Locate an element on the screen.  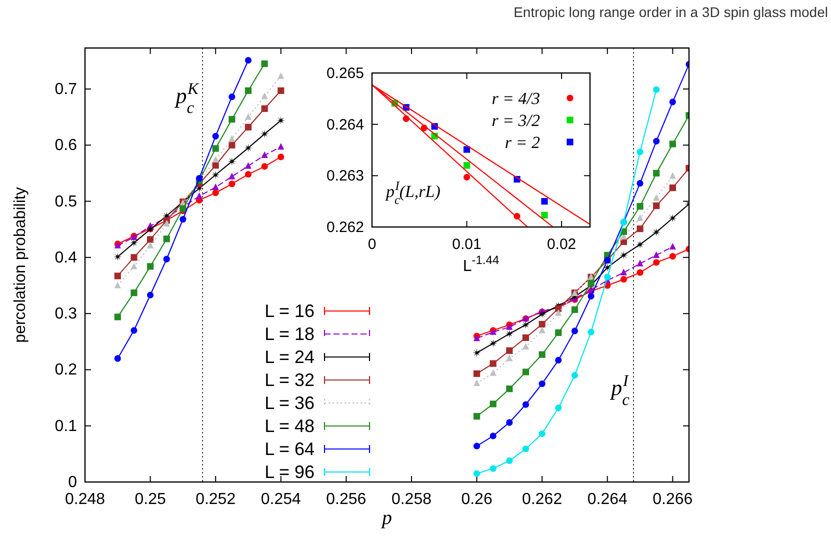
y-tick-label: 0 is located at coordinates (73, 482).